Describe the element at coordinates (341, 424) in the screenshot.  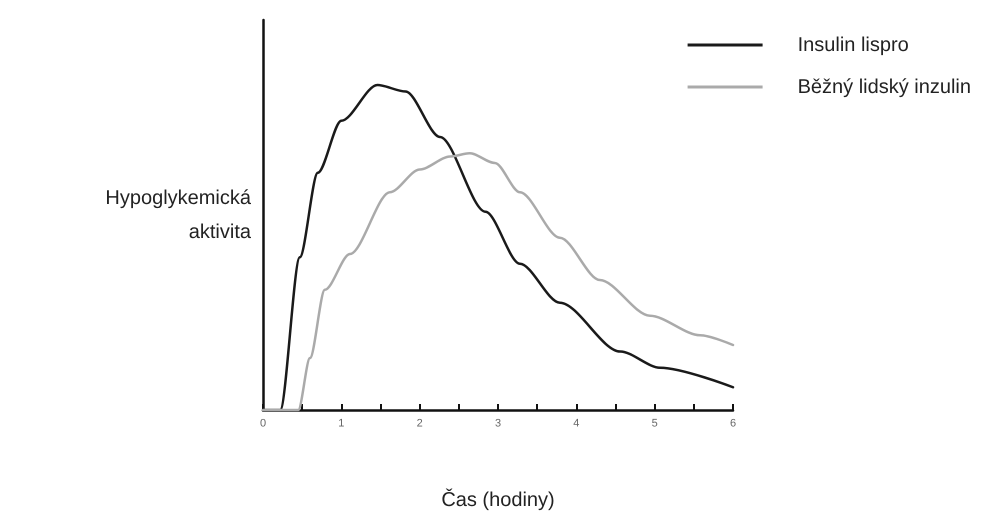
I see `x-tick-label: 1` at that location.